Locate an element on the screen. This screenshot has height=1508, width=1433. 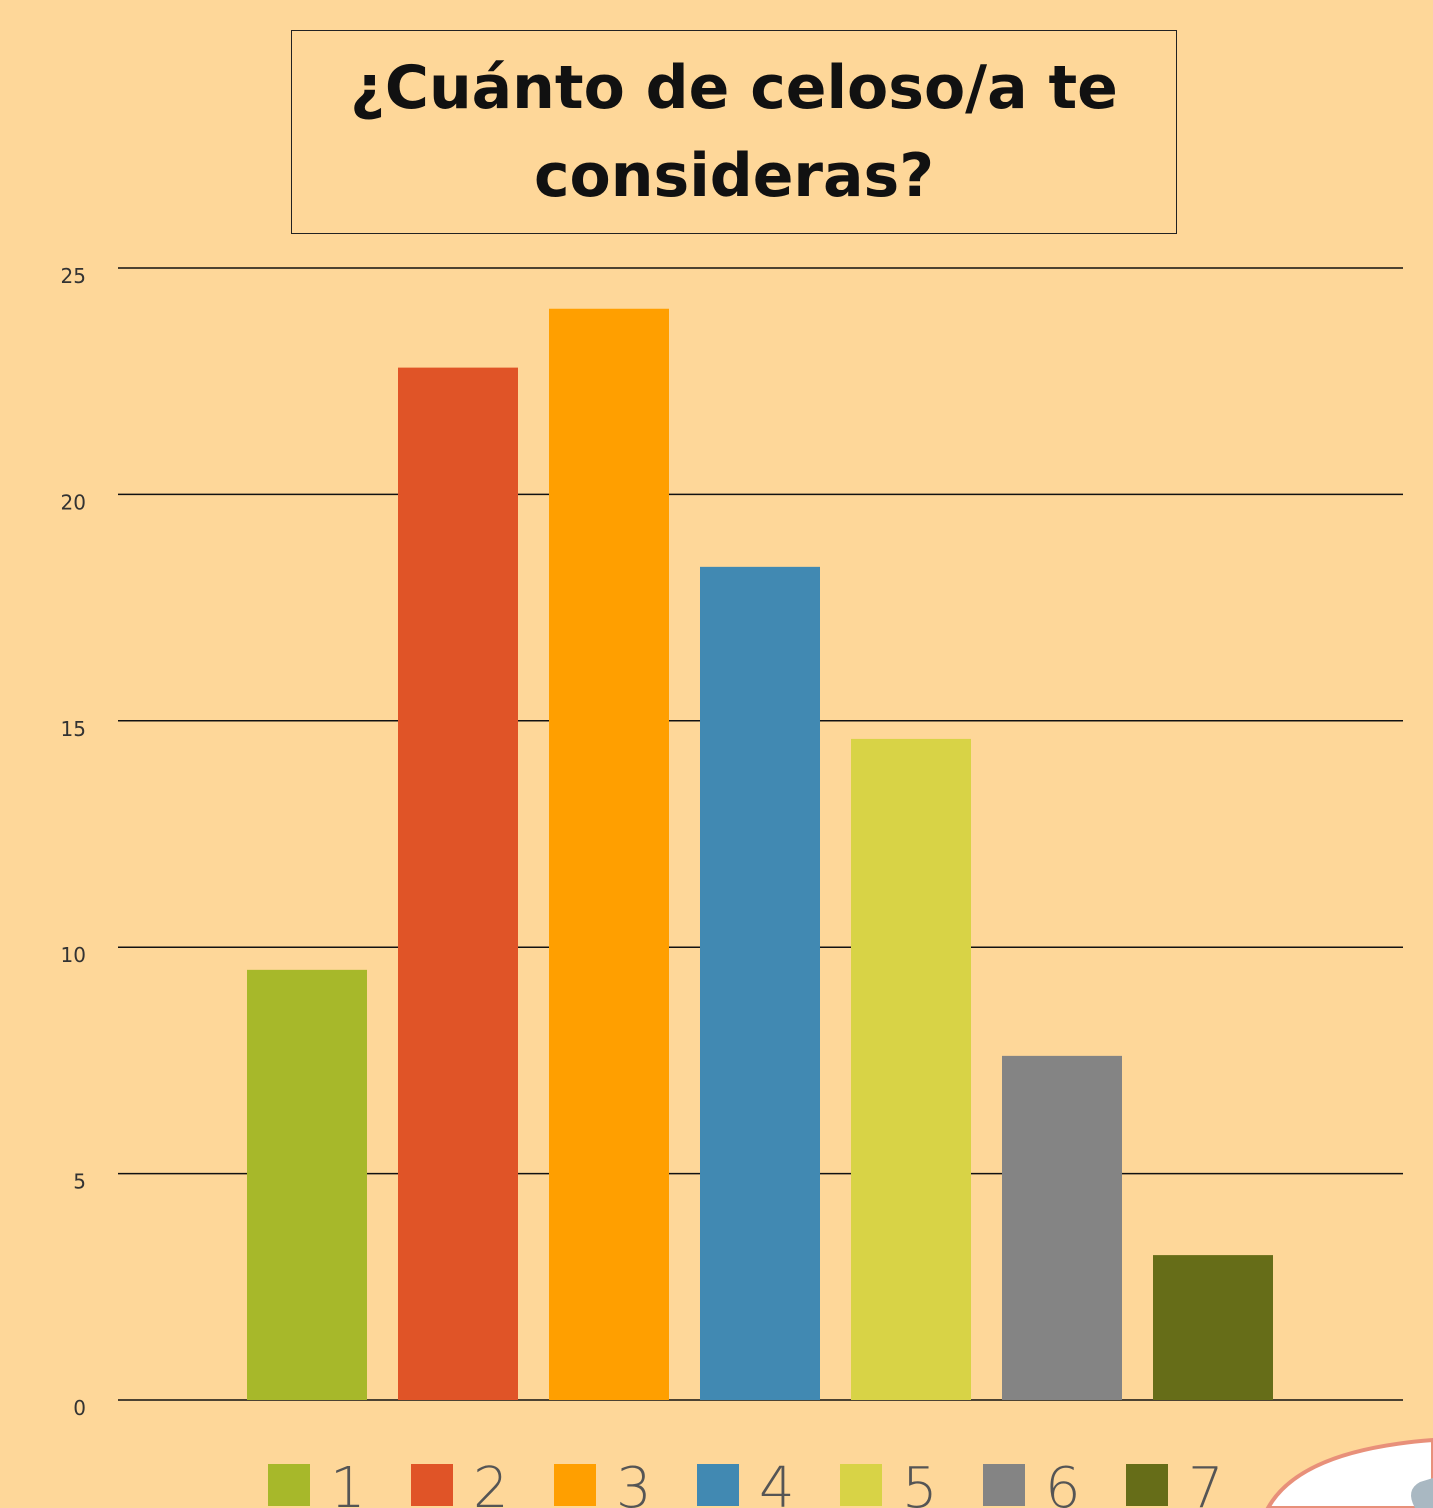
legend-label-7: 7 is located at coordinates (1206, 1482).